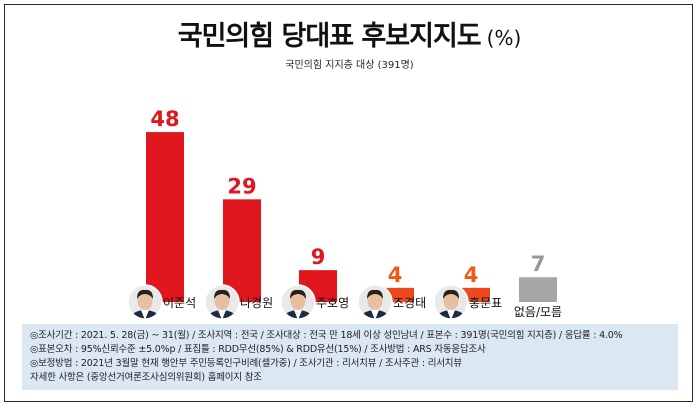 Image resolution: width=699 pixels, height=408 pixels. What do you see at coordinates (318, 257) in the screenshot?
I see `data-label: 9` at bounding box center [318, 257].